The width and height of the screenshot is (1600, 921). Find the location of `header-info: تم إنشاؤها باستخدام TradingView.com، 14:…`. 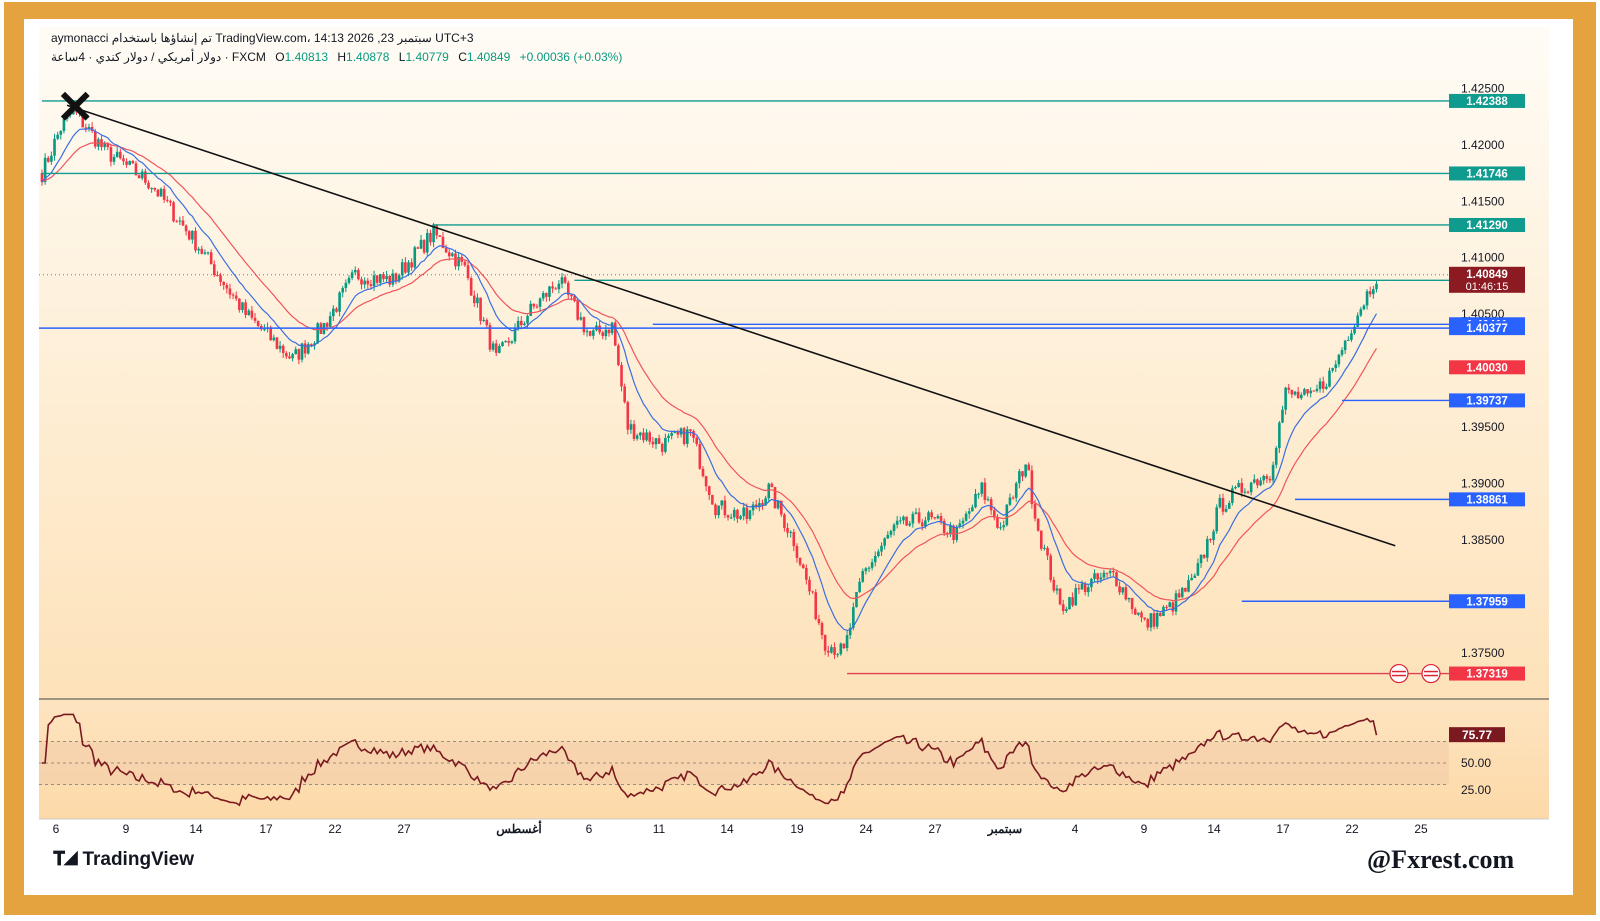

header-info: تم إنشاؤها باستخدام TradingView.com، 14:… is located at coordinates (292, 38).